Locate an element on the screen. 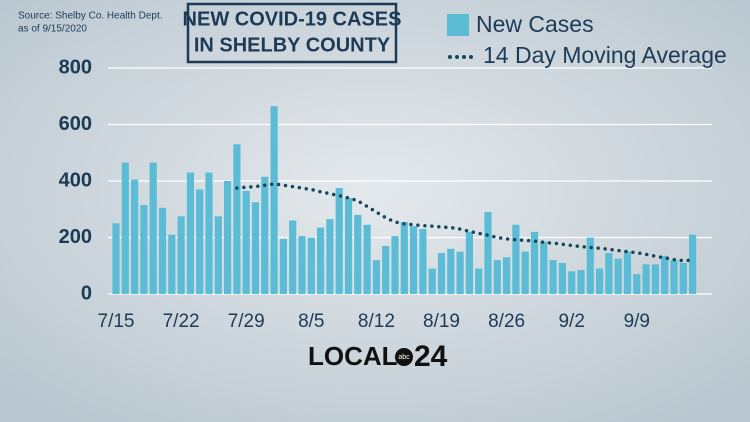  x-tick-label: 8/19 is located at coordinates (441, 321).